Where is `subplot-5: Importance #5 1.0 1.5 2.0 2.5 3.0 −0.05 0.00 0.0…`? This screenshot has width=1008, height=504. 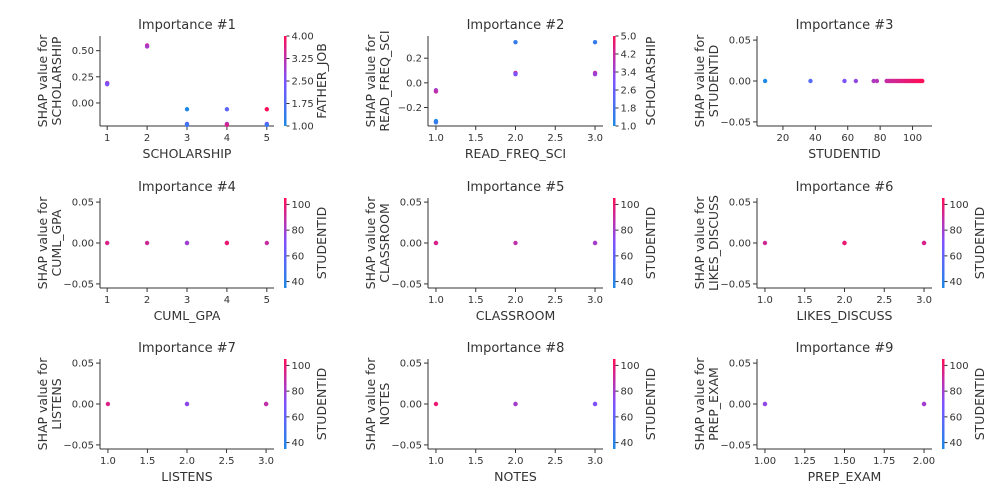
subplot-5: Importance #5 1.0 1.5 2.0 2.5 3.0 −0.05 0.00 0.0… is located at coordinates (510, 251).